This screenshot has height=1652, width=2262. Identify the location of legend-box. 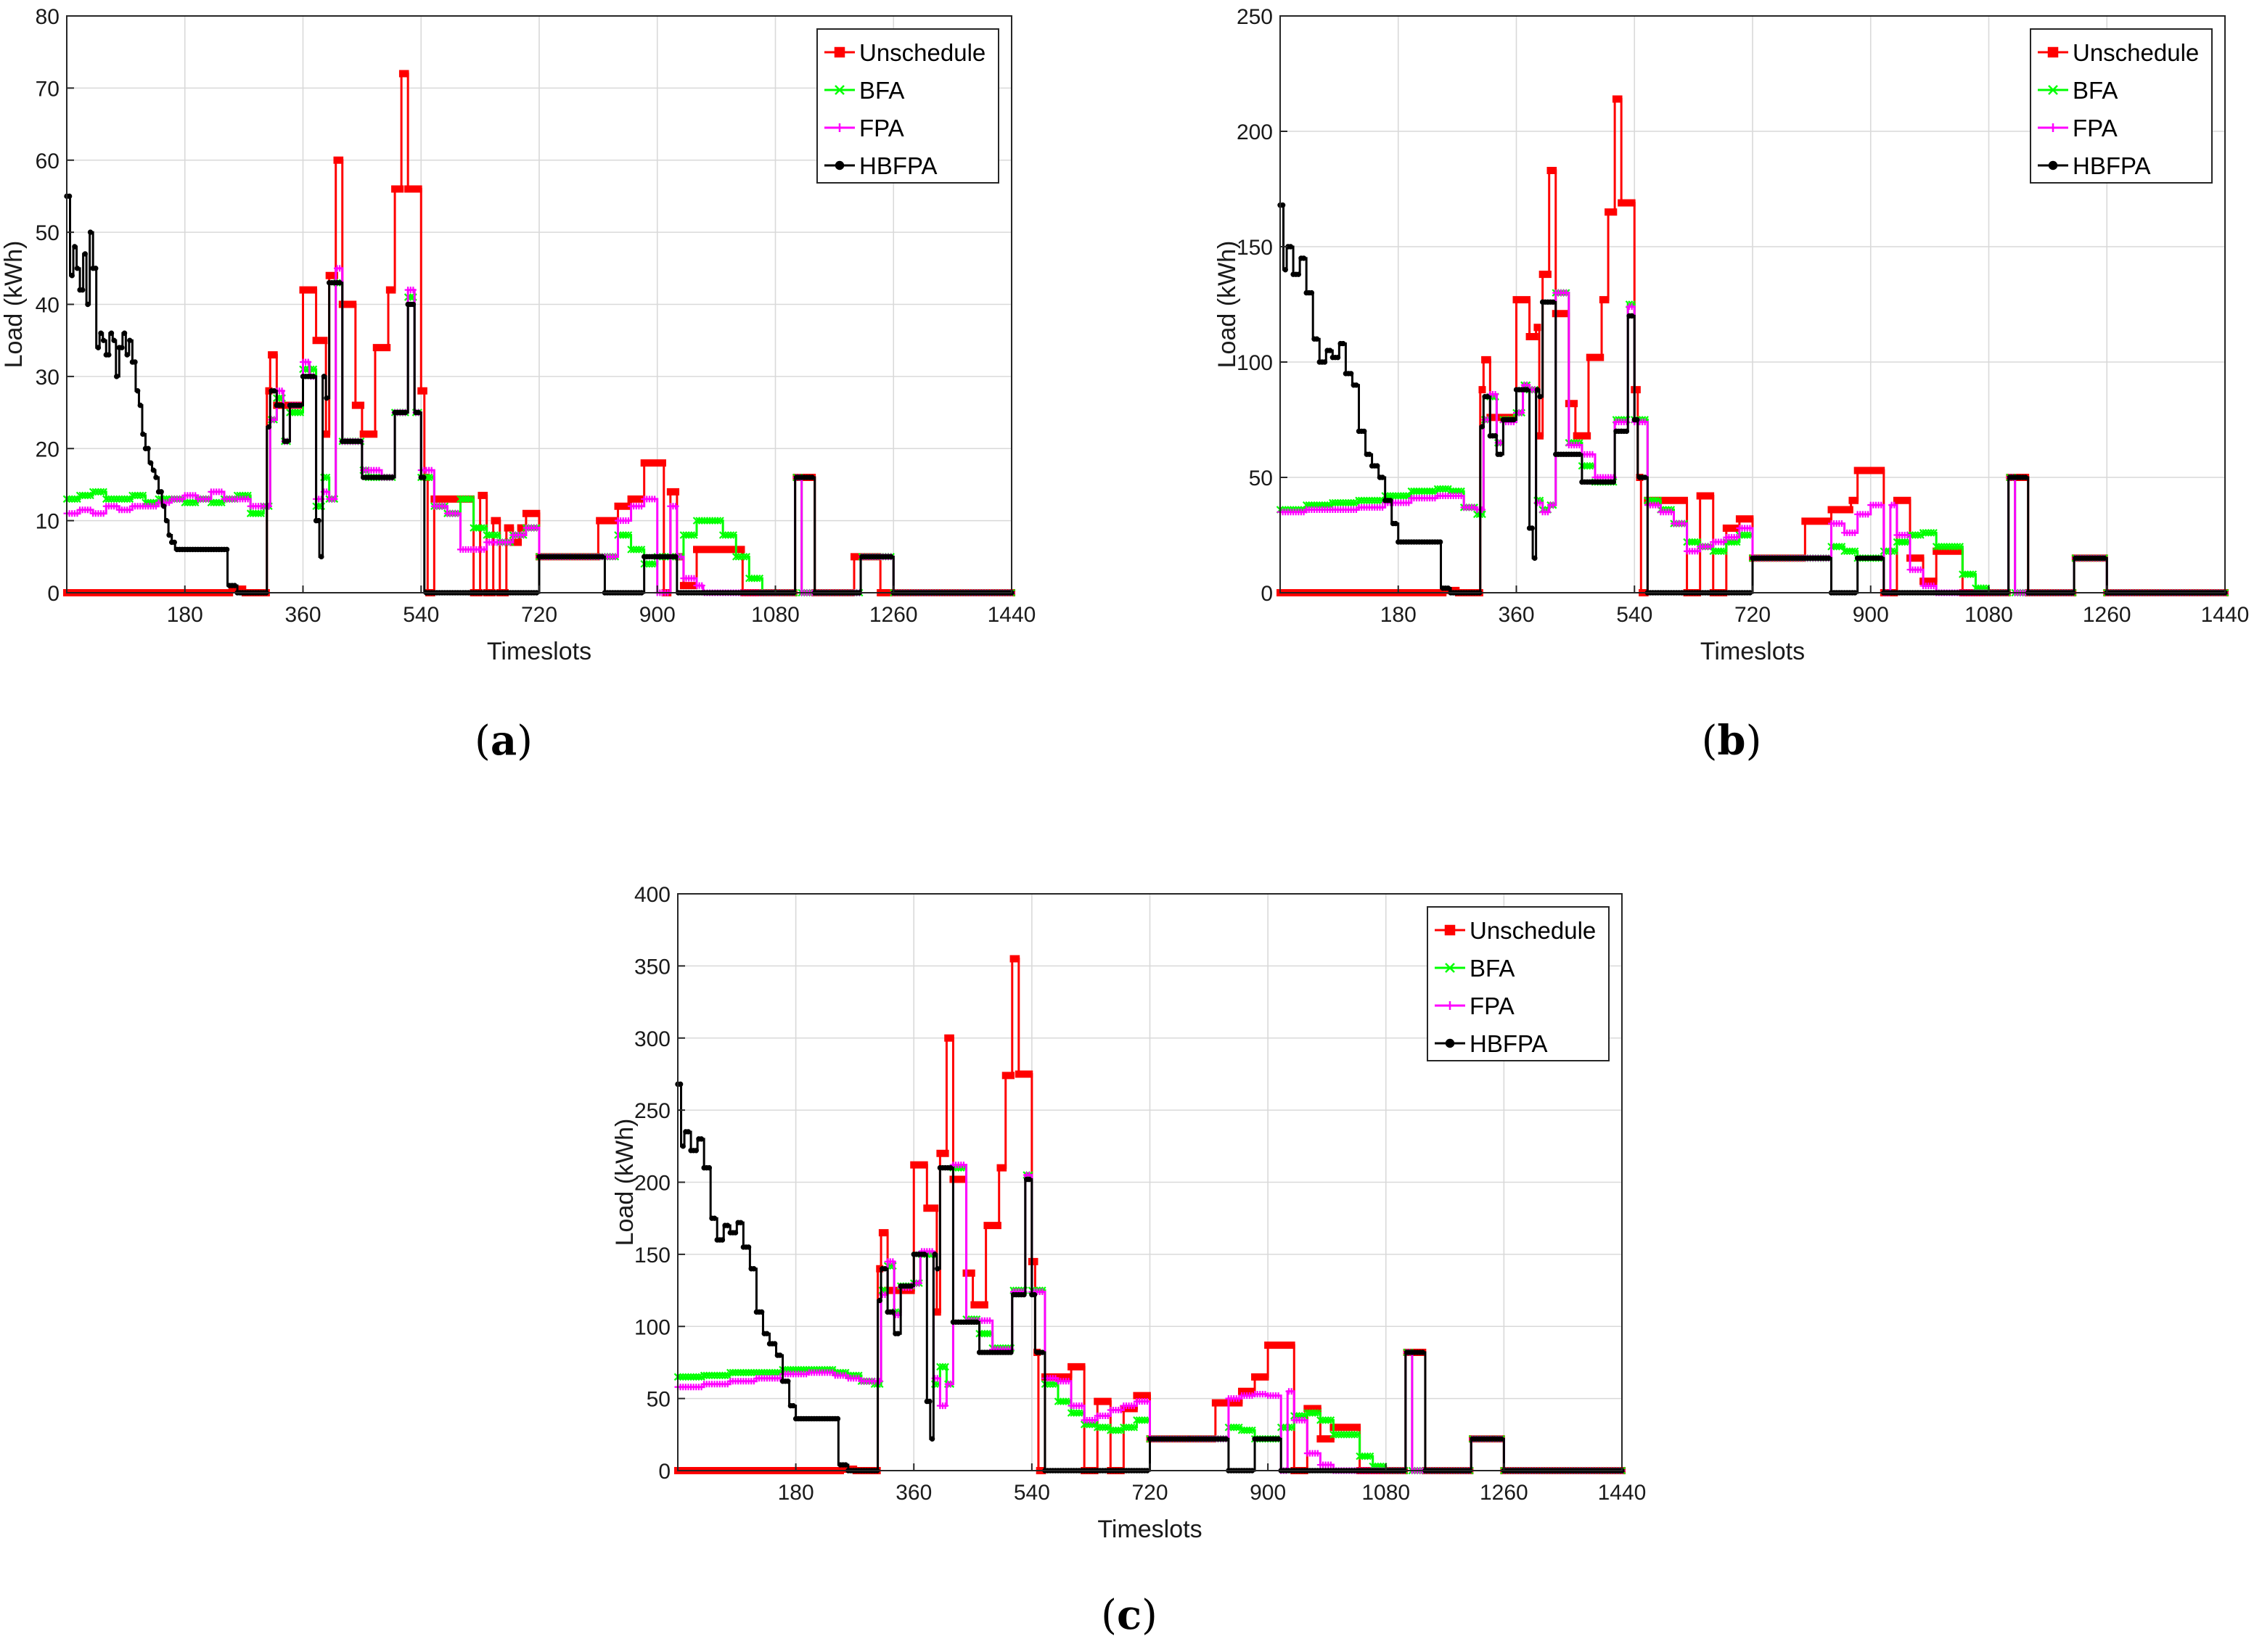
(907, 106).